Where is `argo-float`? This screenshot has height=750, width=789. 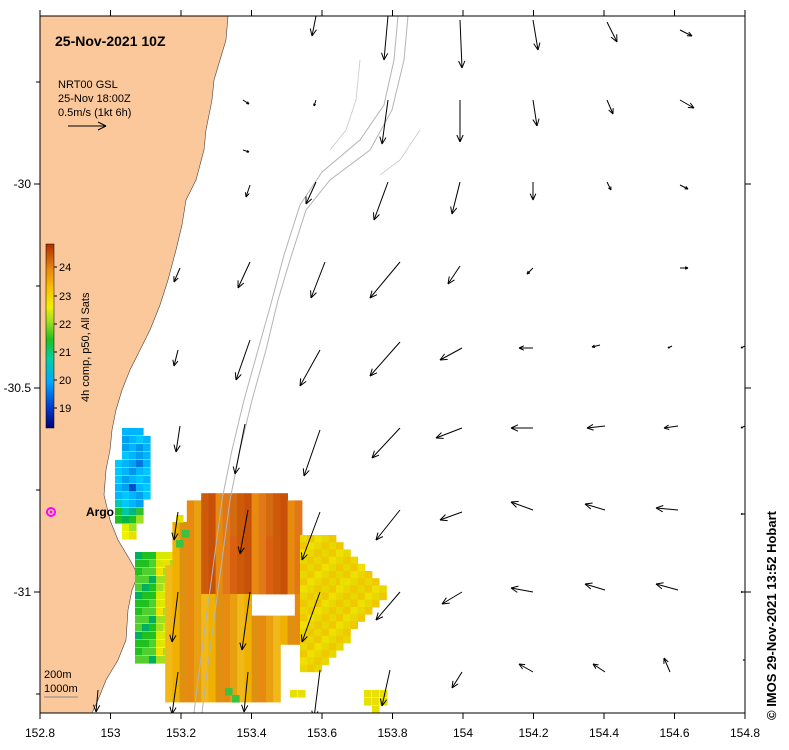 argo-float is located at coordinates (51, 512).